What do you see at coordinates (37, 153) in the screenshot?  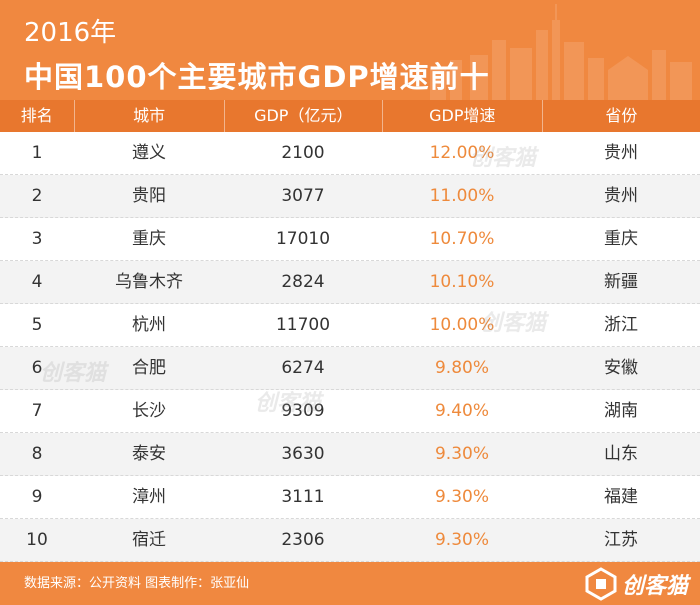 I see `rank-cell: 1` at bounding box center [37, 153].